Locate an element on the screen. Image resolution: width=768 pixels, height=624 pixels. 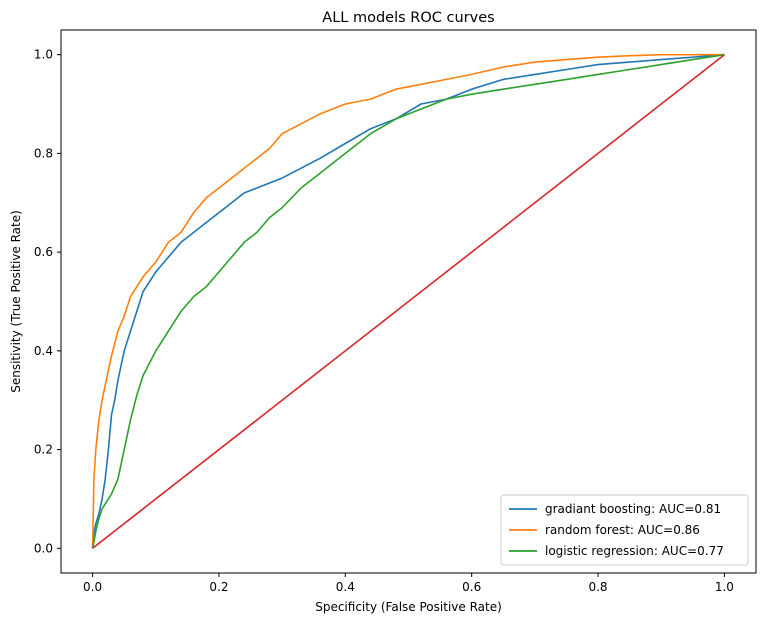
x-tick-label: 1.0 is located at coordinates (724, 587).